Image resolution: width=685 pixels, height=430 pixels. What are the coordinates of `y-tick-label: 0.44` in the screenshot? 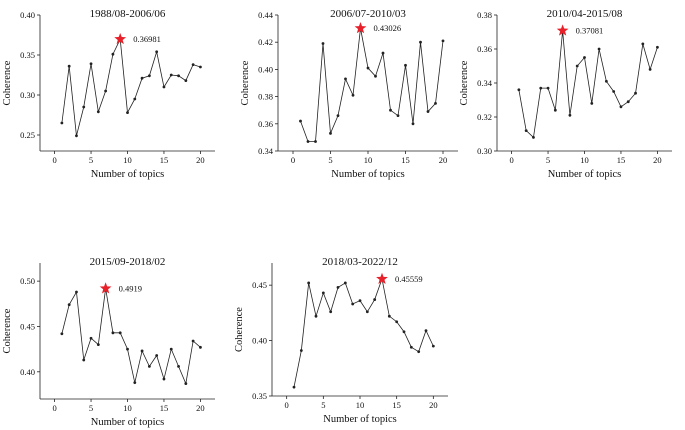 It's located at (266, 15).